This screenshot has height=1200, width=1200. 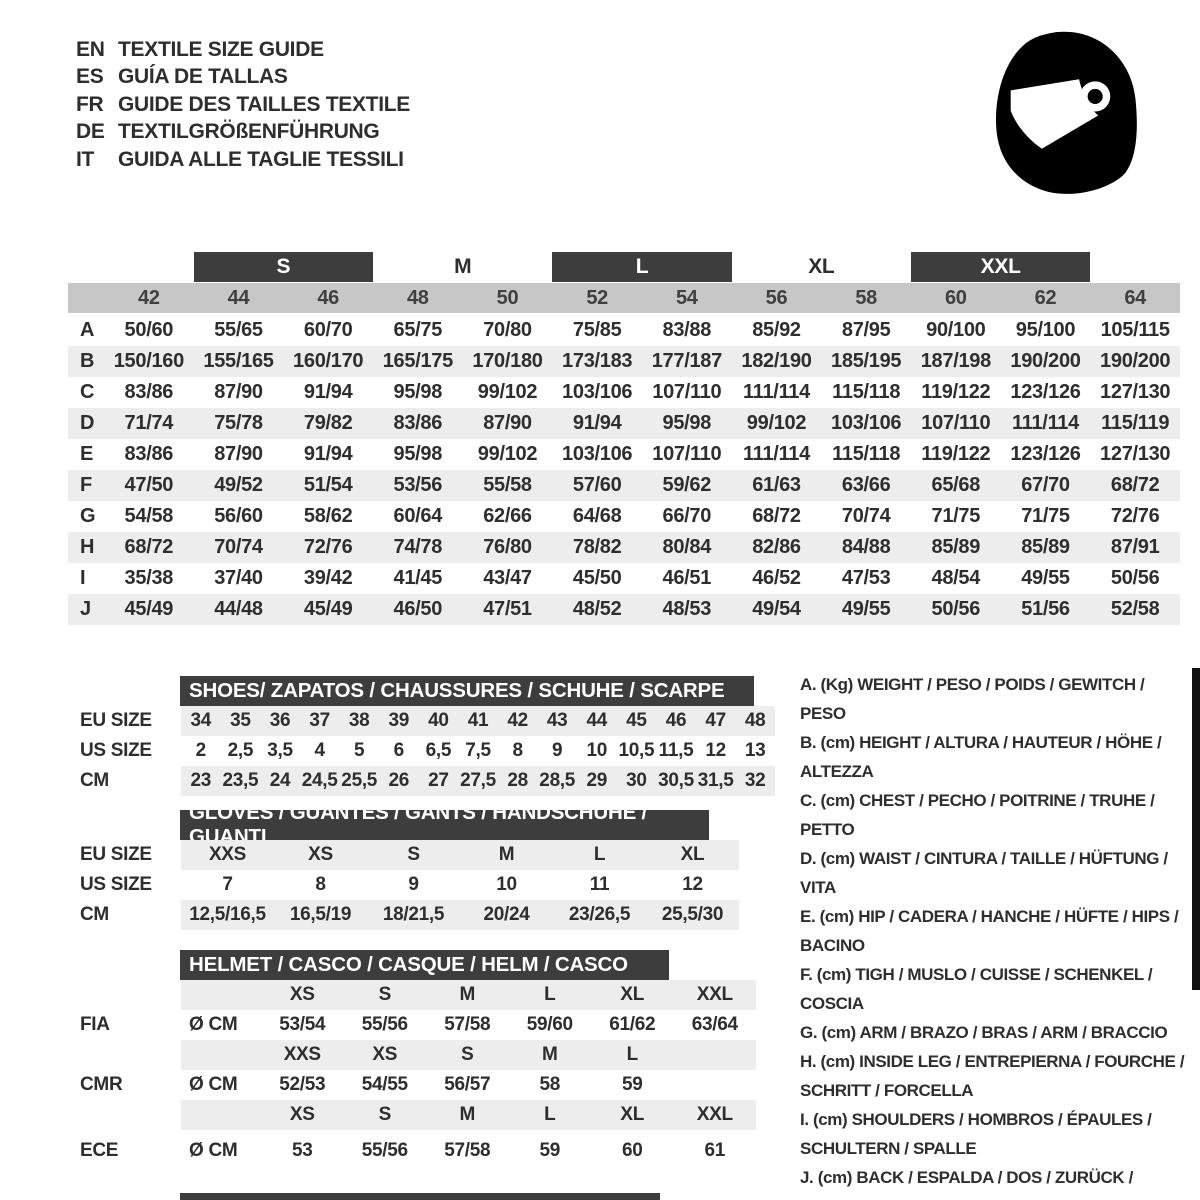 I want to click on shoes-value: 13, so click(x=755, y=750).